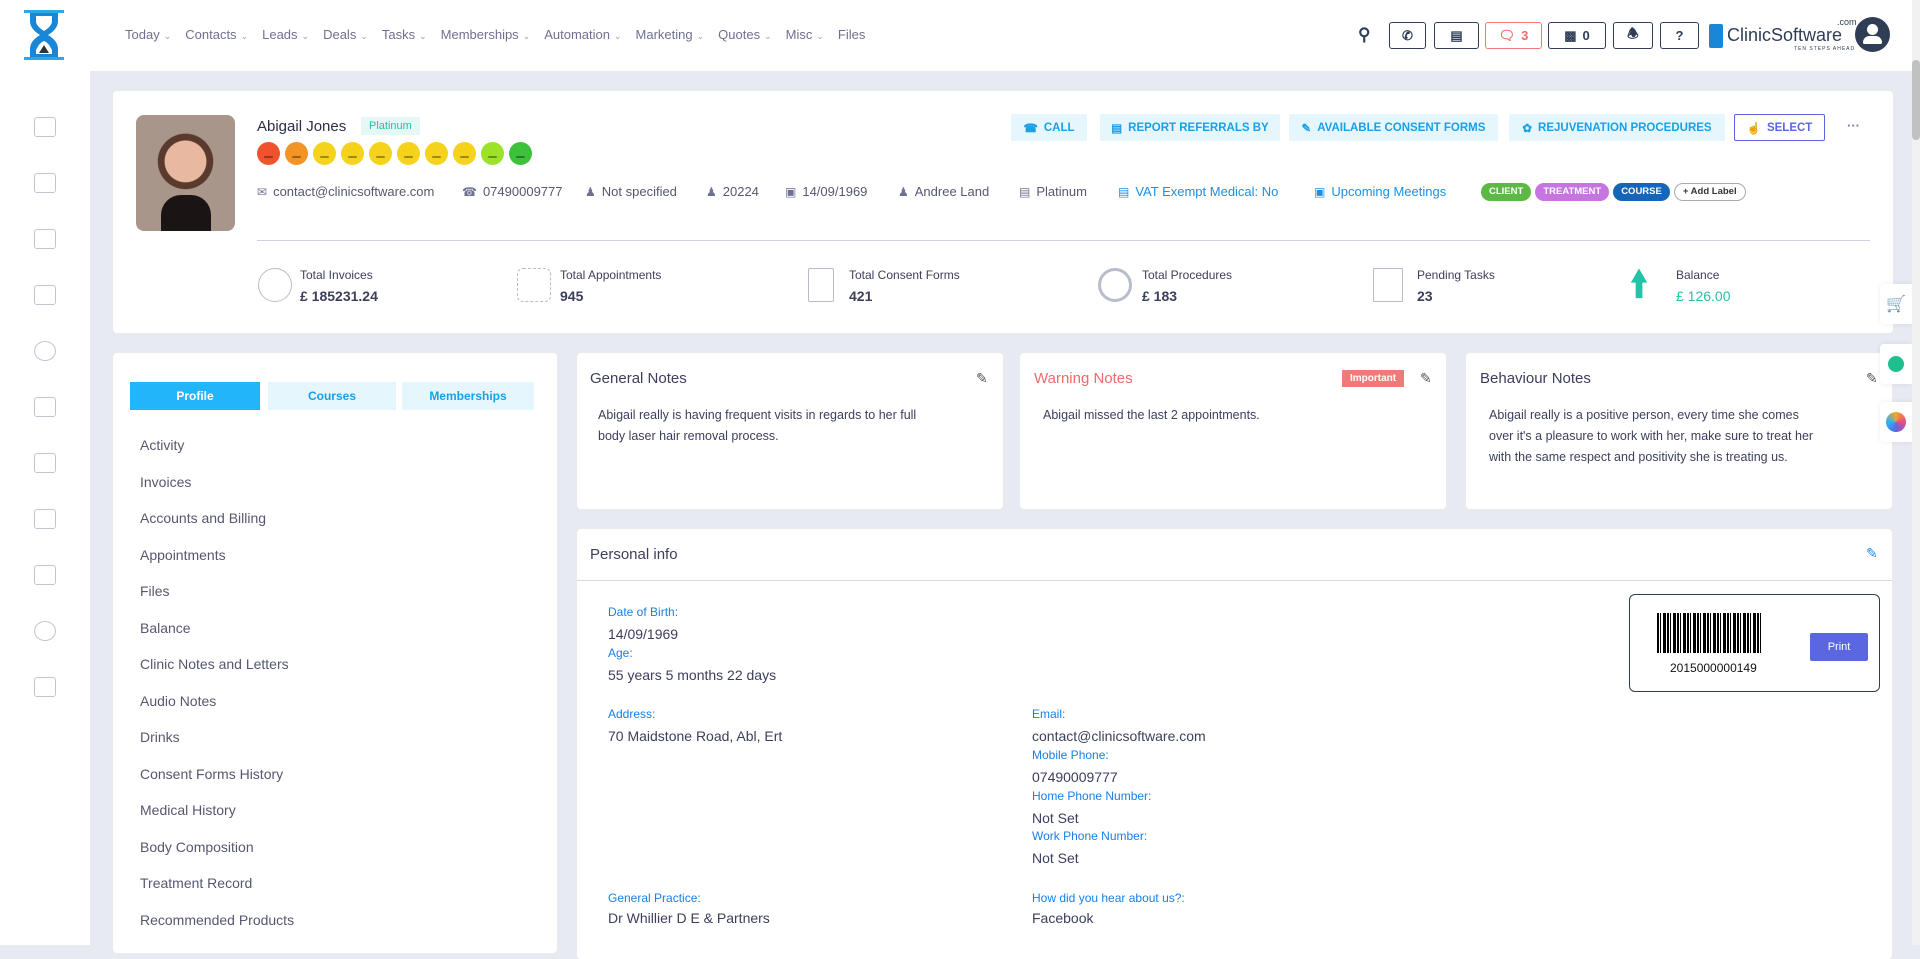  I want to click on search-icon: ⚲, so click(1364, 34).